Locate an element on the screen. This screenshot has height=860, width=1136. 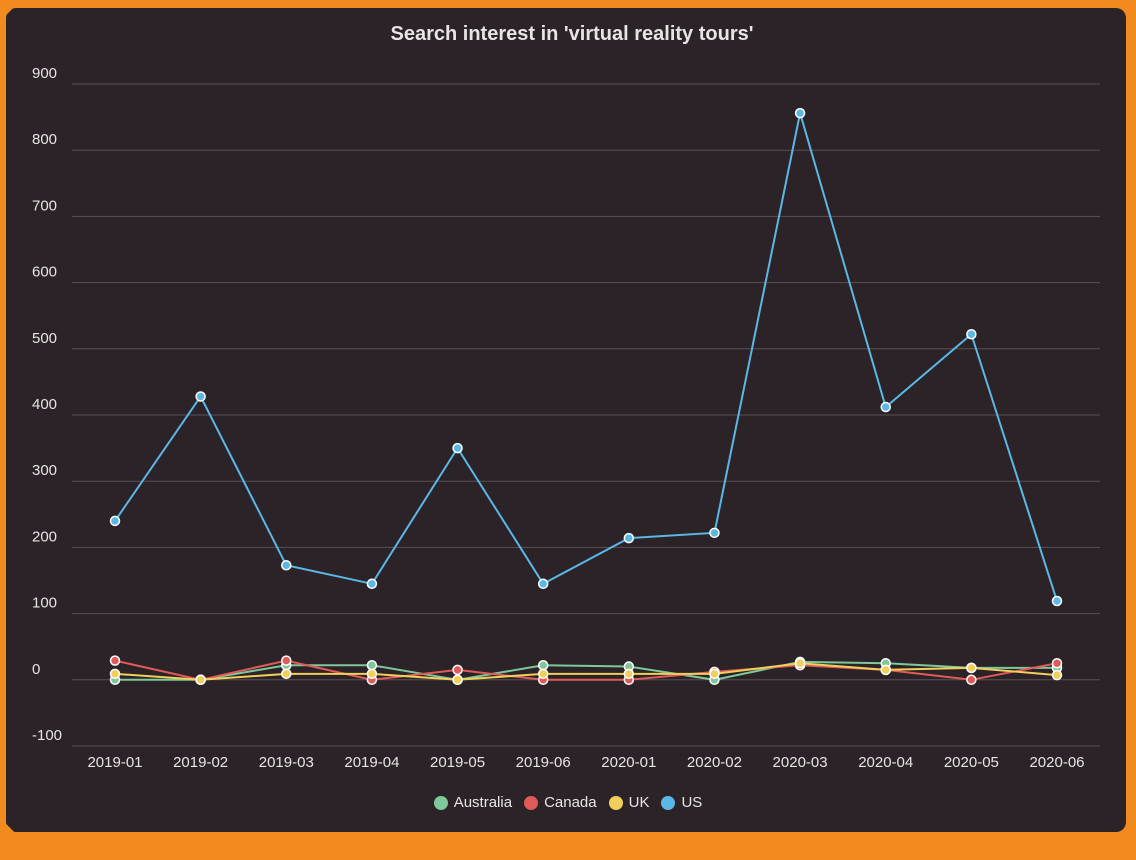
legend-label: Australia is located at coordinates (483, 802).